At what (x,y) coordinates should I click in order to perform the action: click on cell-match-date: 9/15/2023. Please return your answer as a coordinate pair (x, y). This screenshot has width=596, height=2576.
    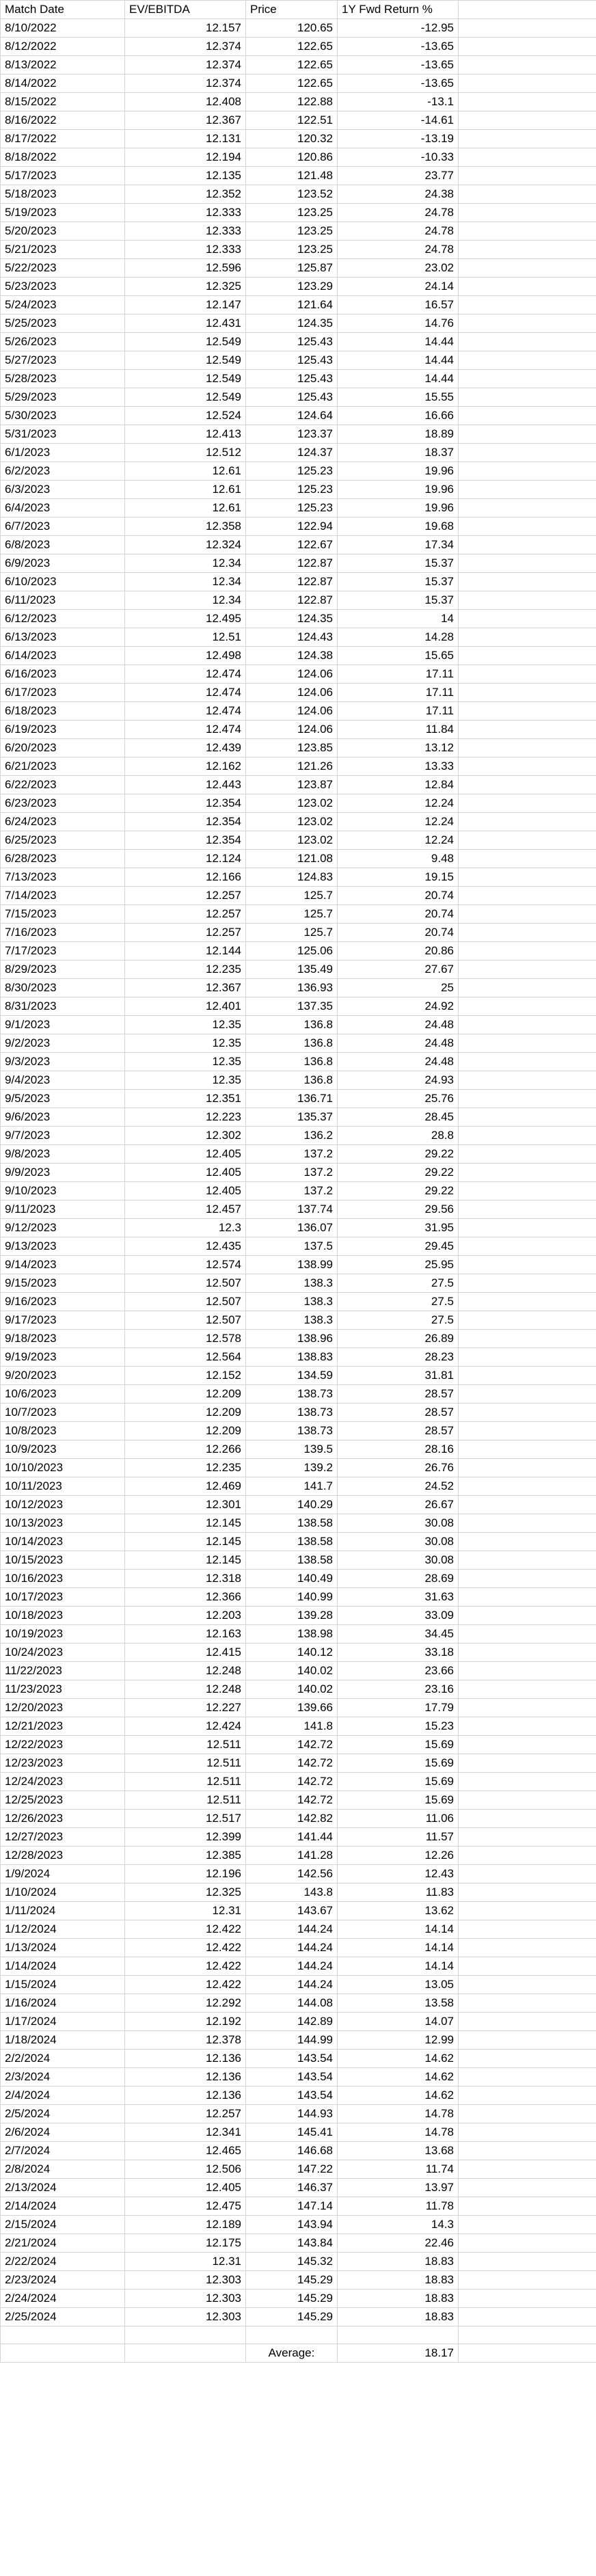
    Looking at the image, I should click on (63, 1283).